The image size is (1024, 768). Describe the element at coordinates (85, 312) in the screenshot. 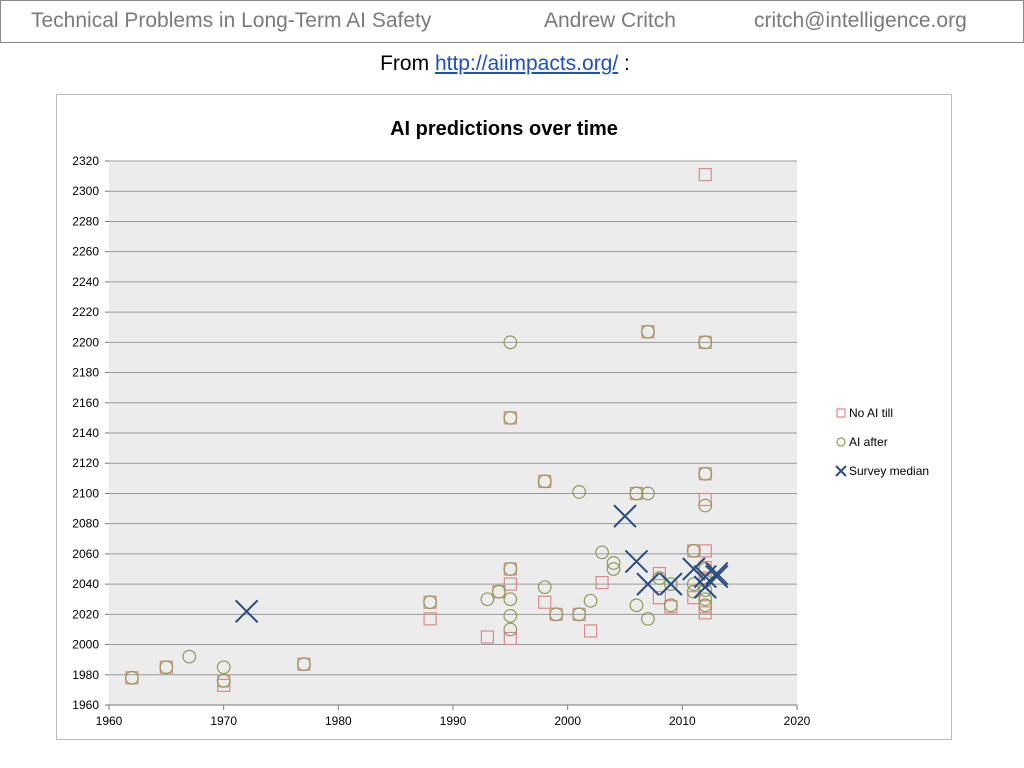

I see `y-tick-label: 2220` at that location.